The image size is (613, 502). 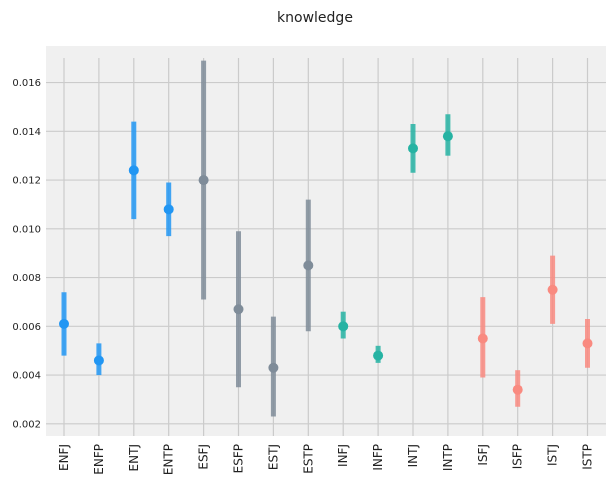 I want to click on x-tick-label: ISFP, so click(x=518, y=456).